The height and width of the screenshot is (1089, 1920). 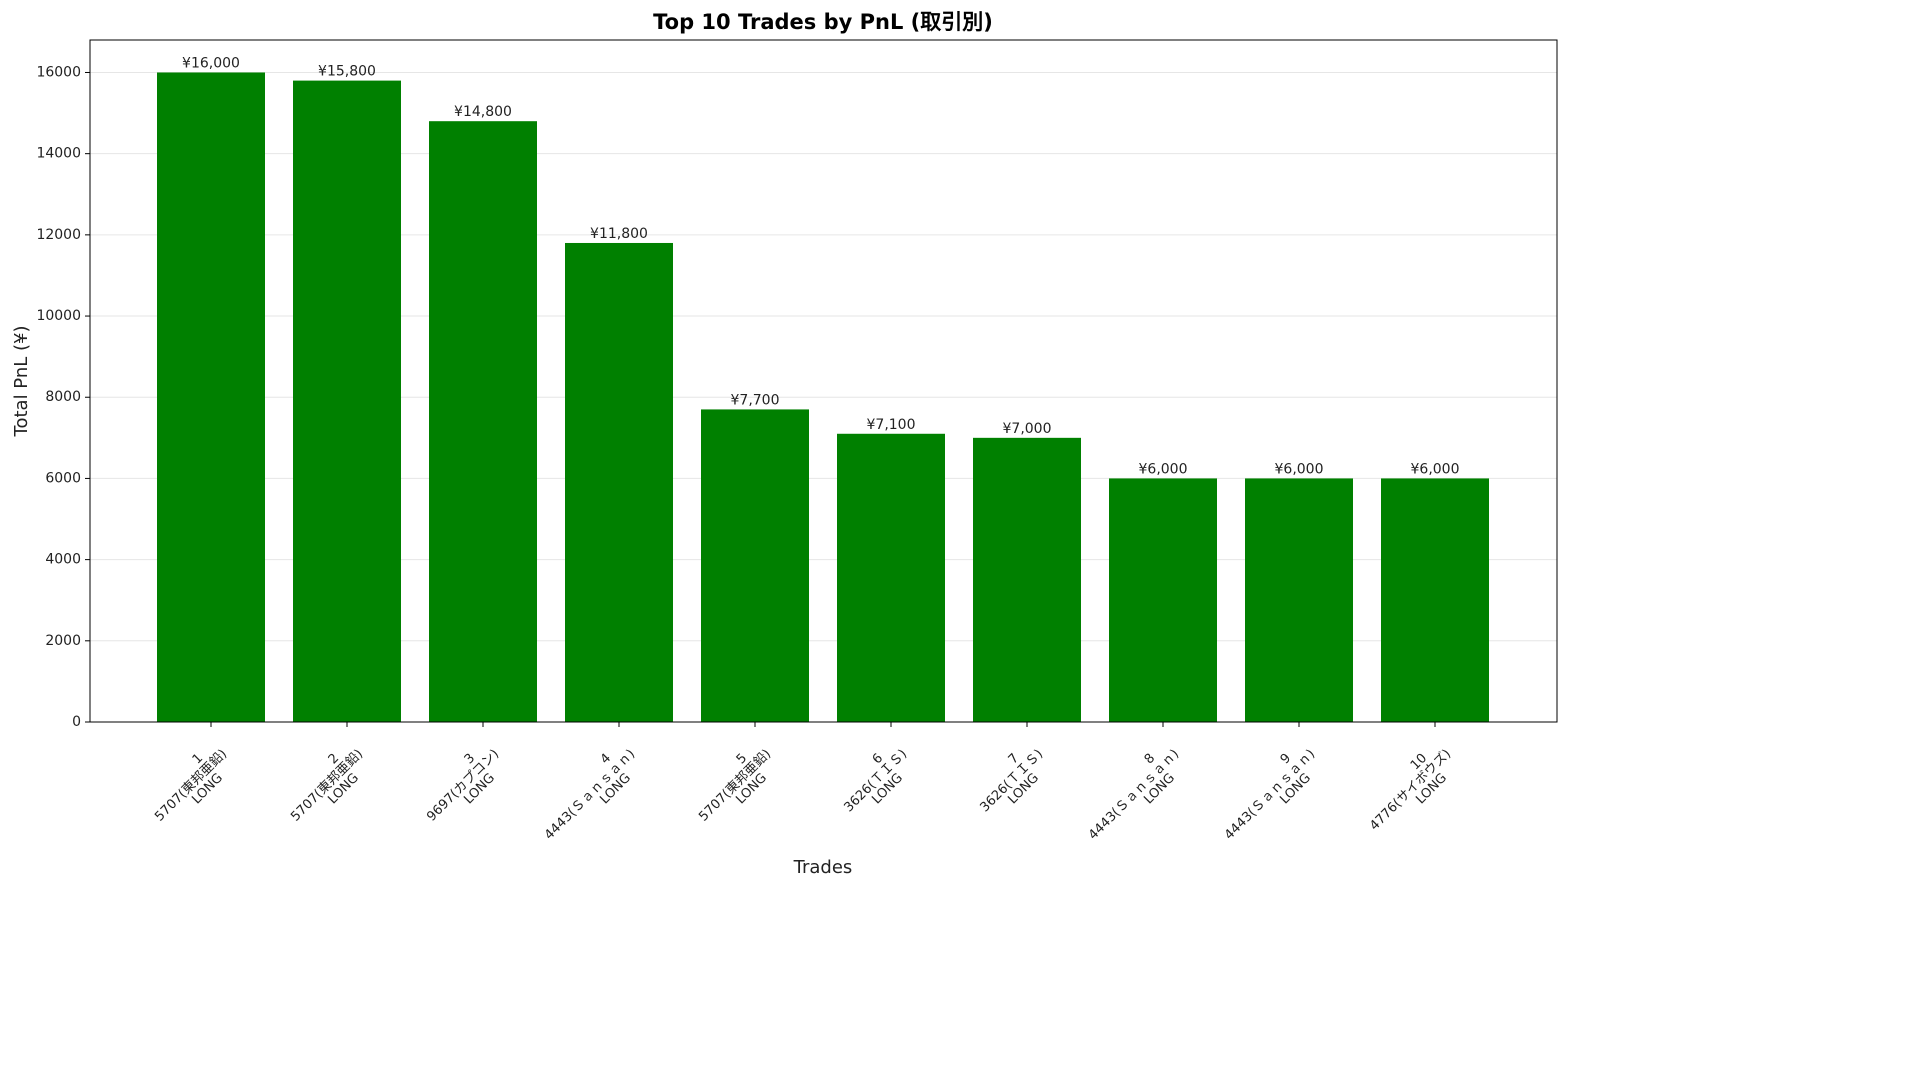 What do you see at coordinates (76, 722) in the screenshot?
I see `y-tick-label: 0` at bounding box center [76, 722].